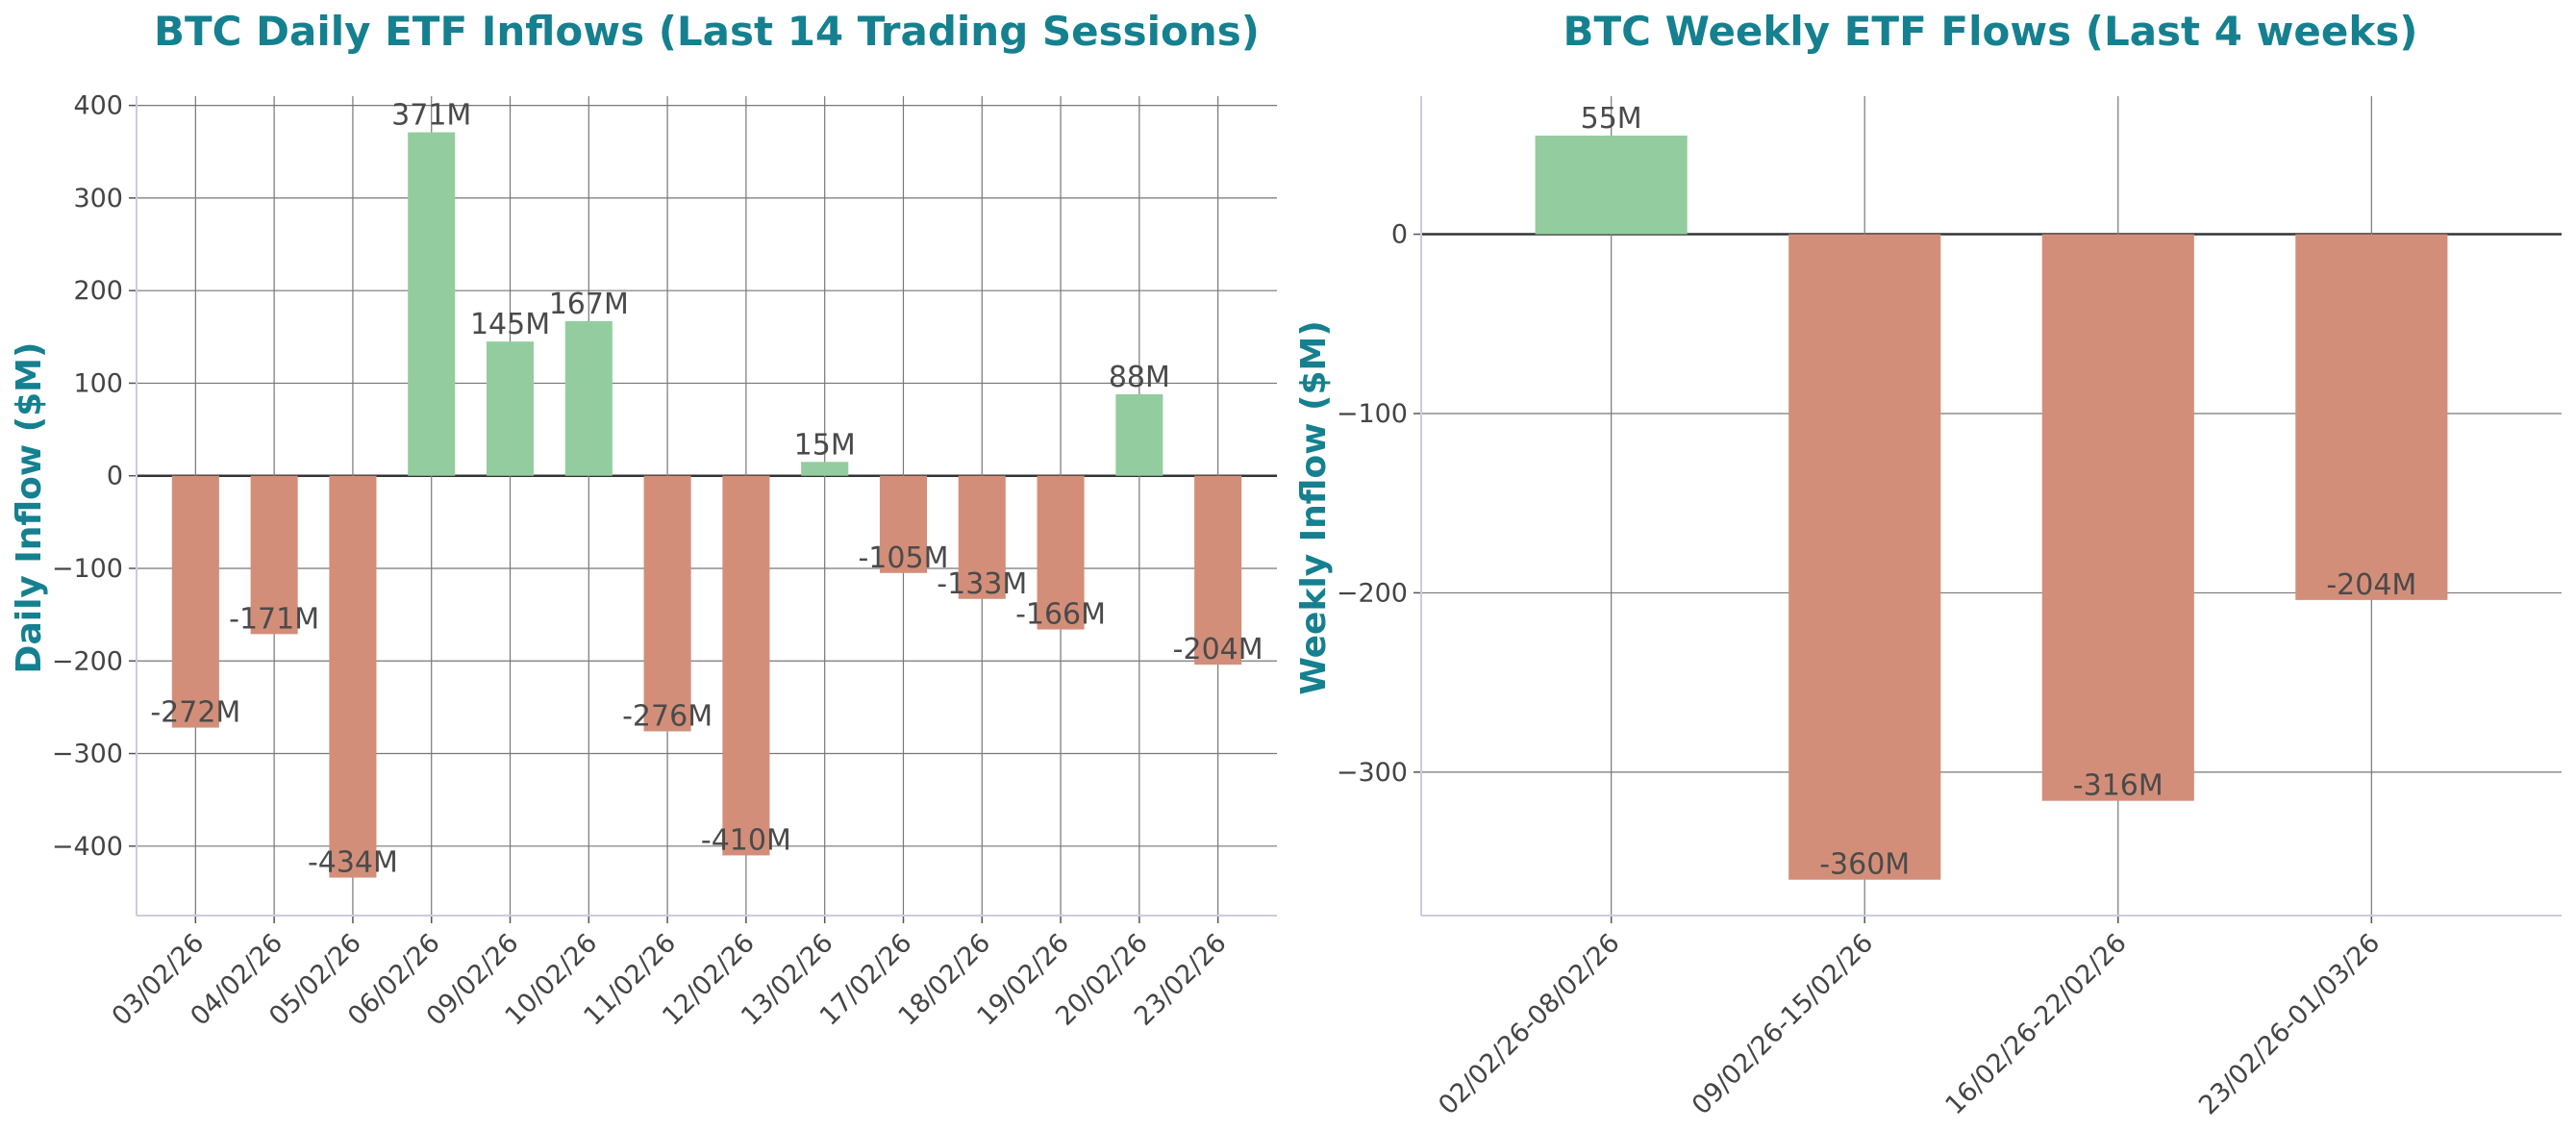 The image size is (2576, 1131). What do you see at coordinates (274, 619) in the screenshot?
I see `daily-data-label: -171M` at bounding box center [274, 619].